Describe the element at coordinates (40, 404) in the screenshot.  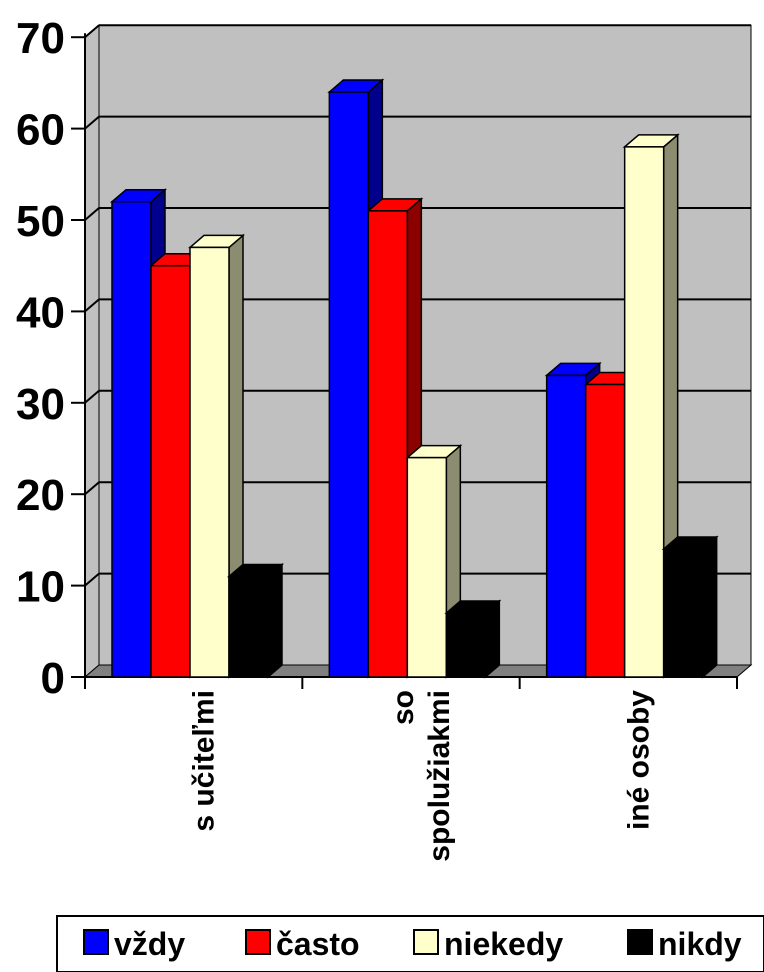
I see `y-tick-label: 30` at that location.